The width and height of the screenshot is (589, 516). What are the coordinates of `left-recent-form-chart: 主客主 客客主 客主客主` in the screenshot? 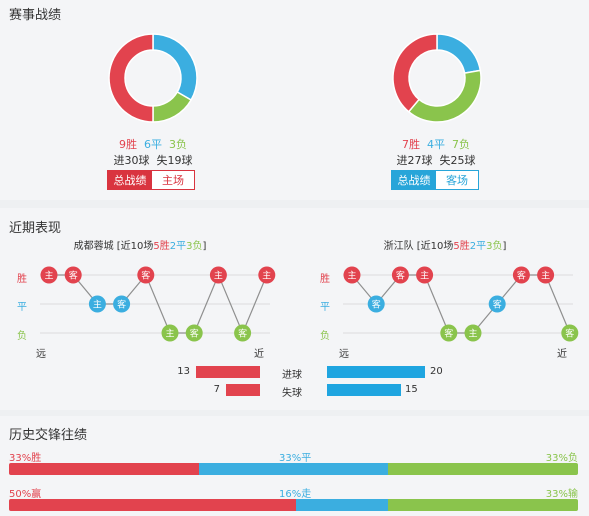 It's located at (158, 304).